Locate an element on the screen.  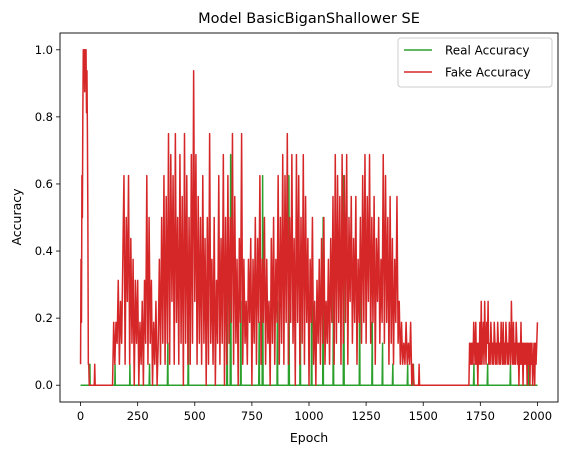
legend-box is located at coordinates (475, 62).